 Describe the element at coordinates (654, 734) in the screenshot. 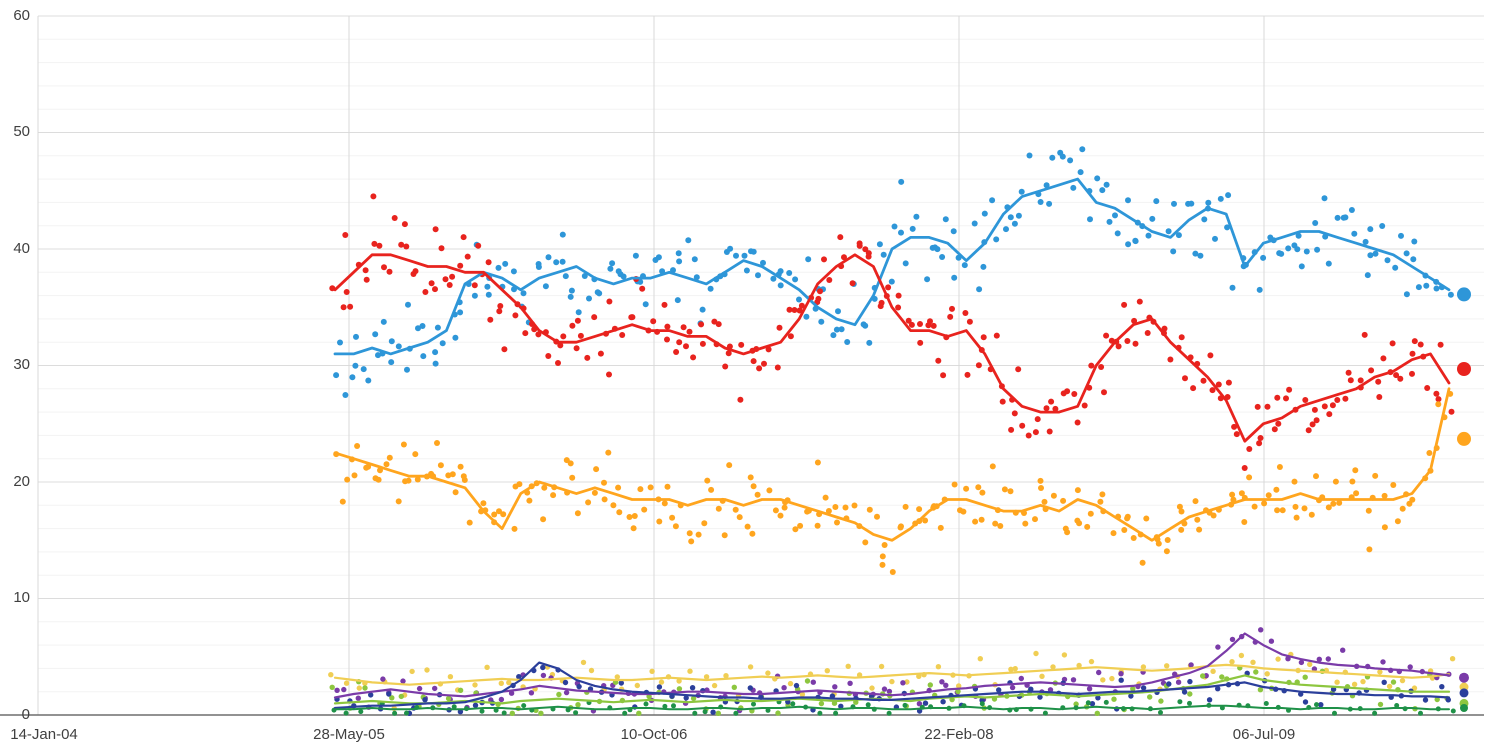

I see `x-axis-tick-label: 10-Oct-06` at that location.